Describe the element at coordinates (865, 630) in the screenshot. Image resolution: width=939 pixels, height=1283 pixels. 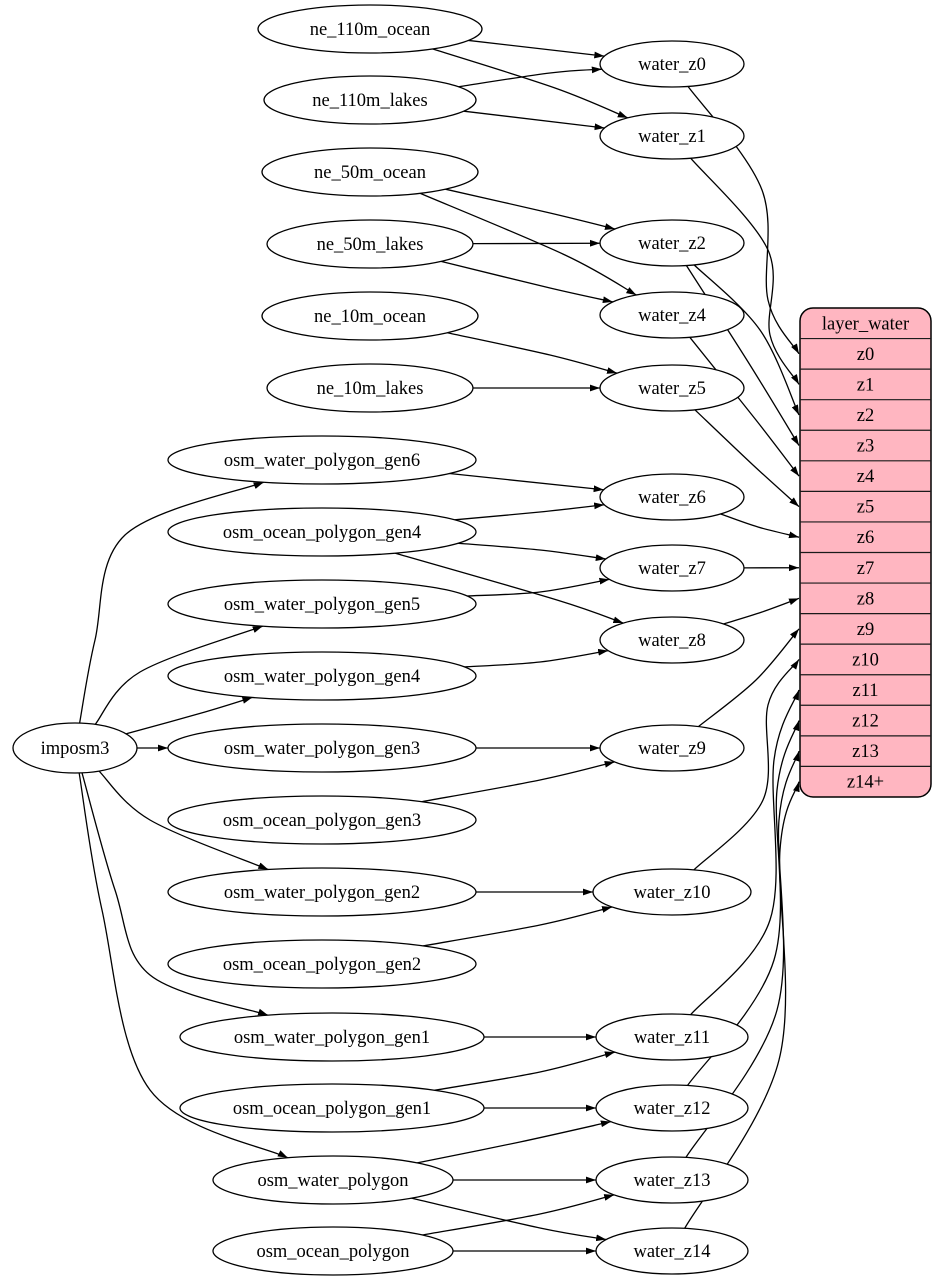
I see `table-row-z9: z9` at that location.